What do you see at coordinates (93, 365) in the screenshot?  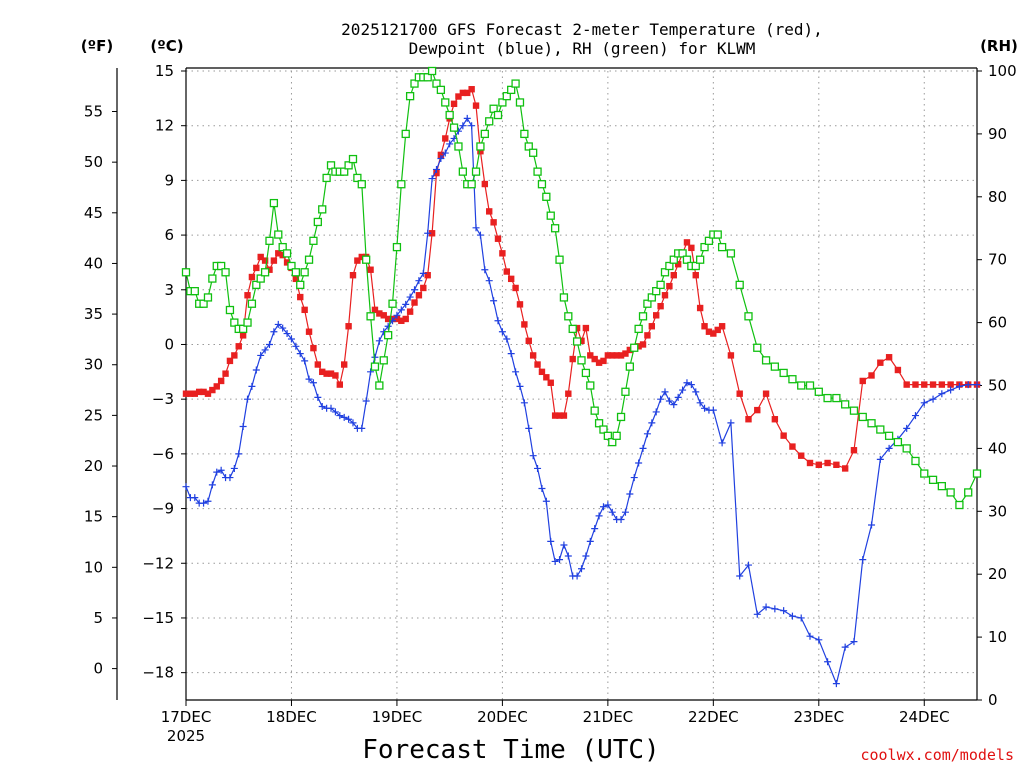 I see `fahrenheit-tick-label: 30` at bounding box center [93, 365].